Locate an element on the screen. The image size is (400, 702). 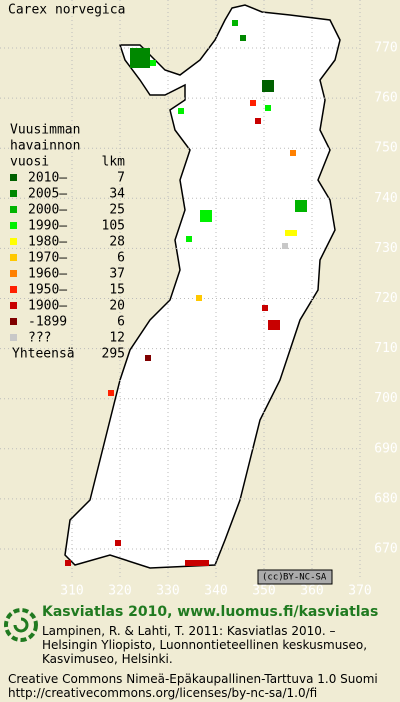
legend-label: 1950– is located at coordinates (47, 290).